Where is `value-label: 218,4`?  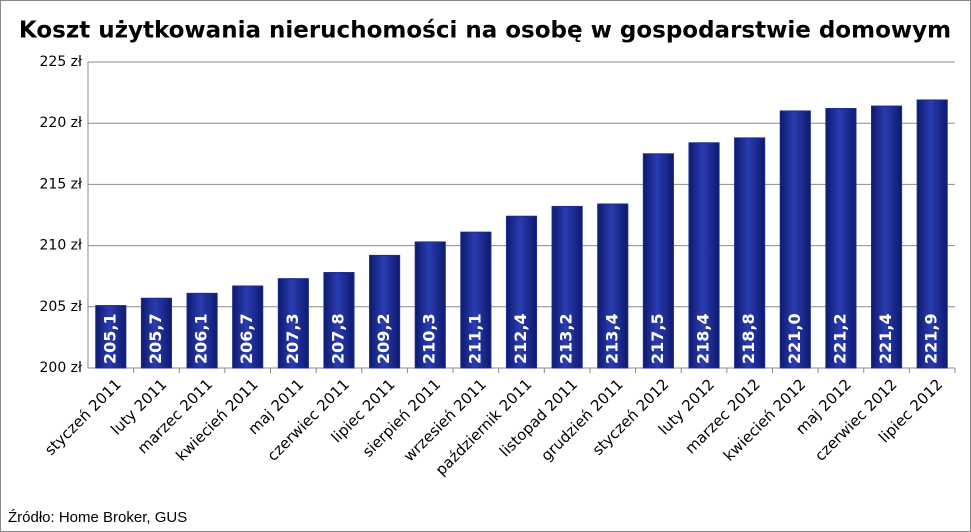
value-label: 218,4 is located at coordinates (703, 338).